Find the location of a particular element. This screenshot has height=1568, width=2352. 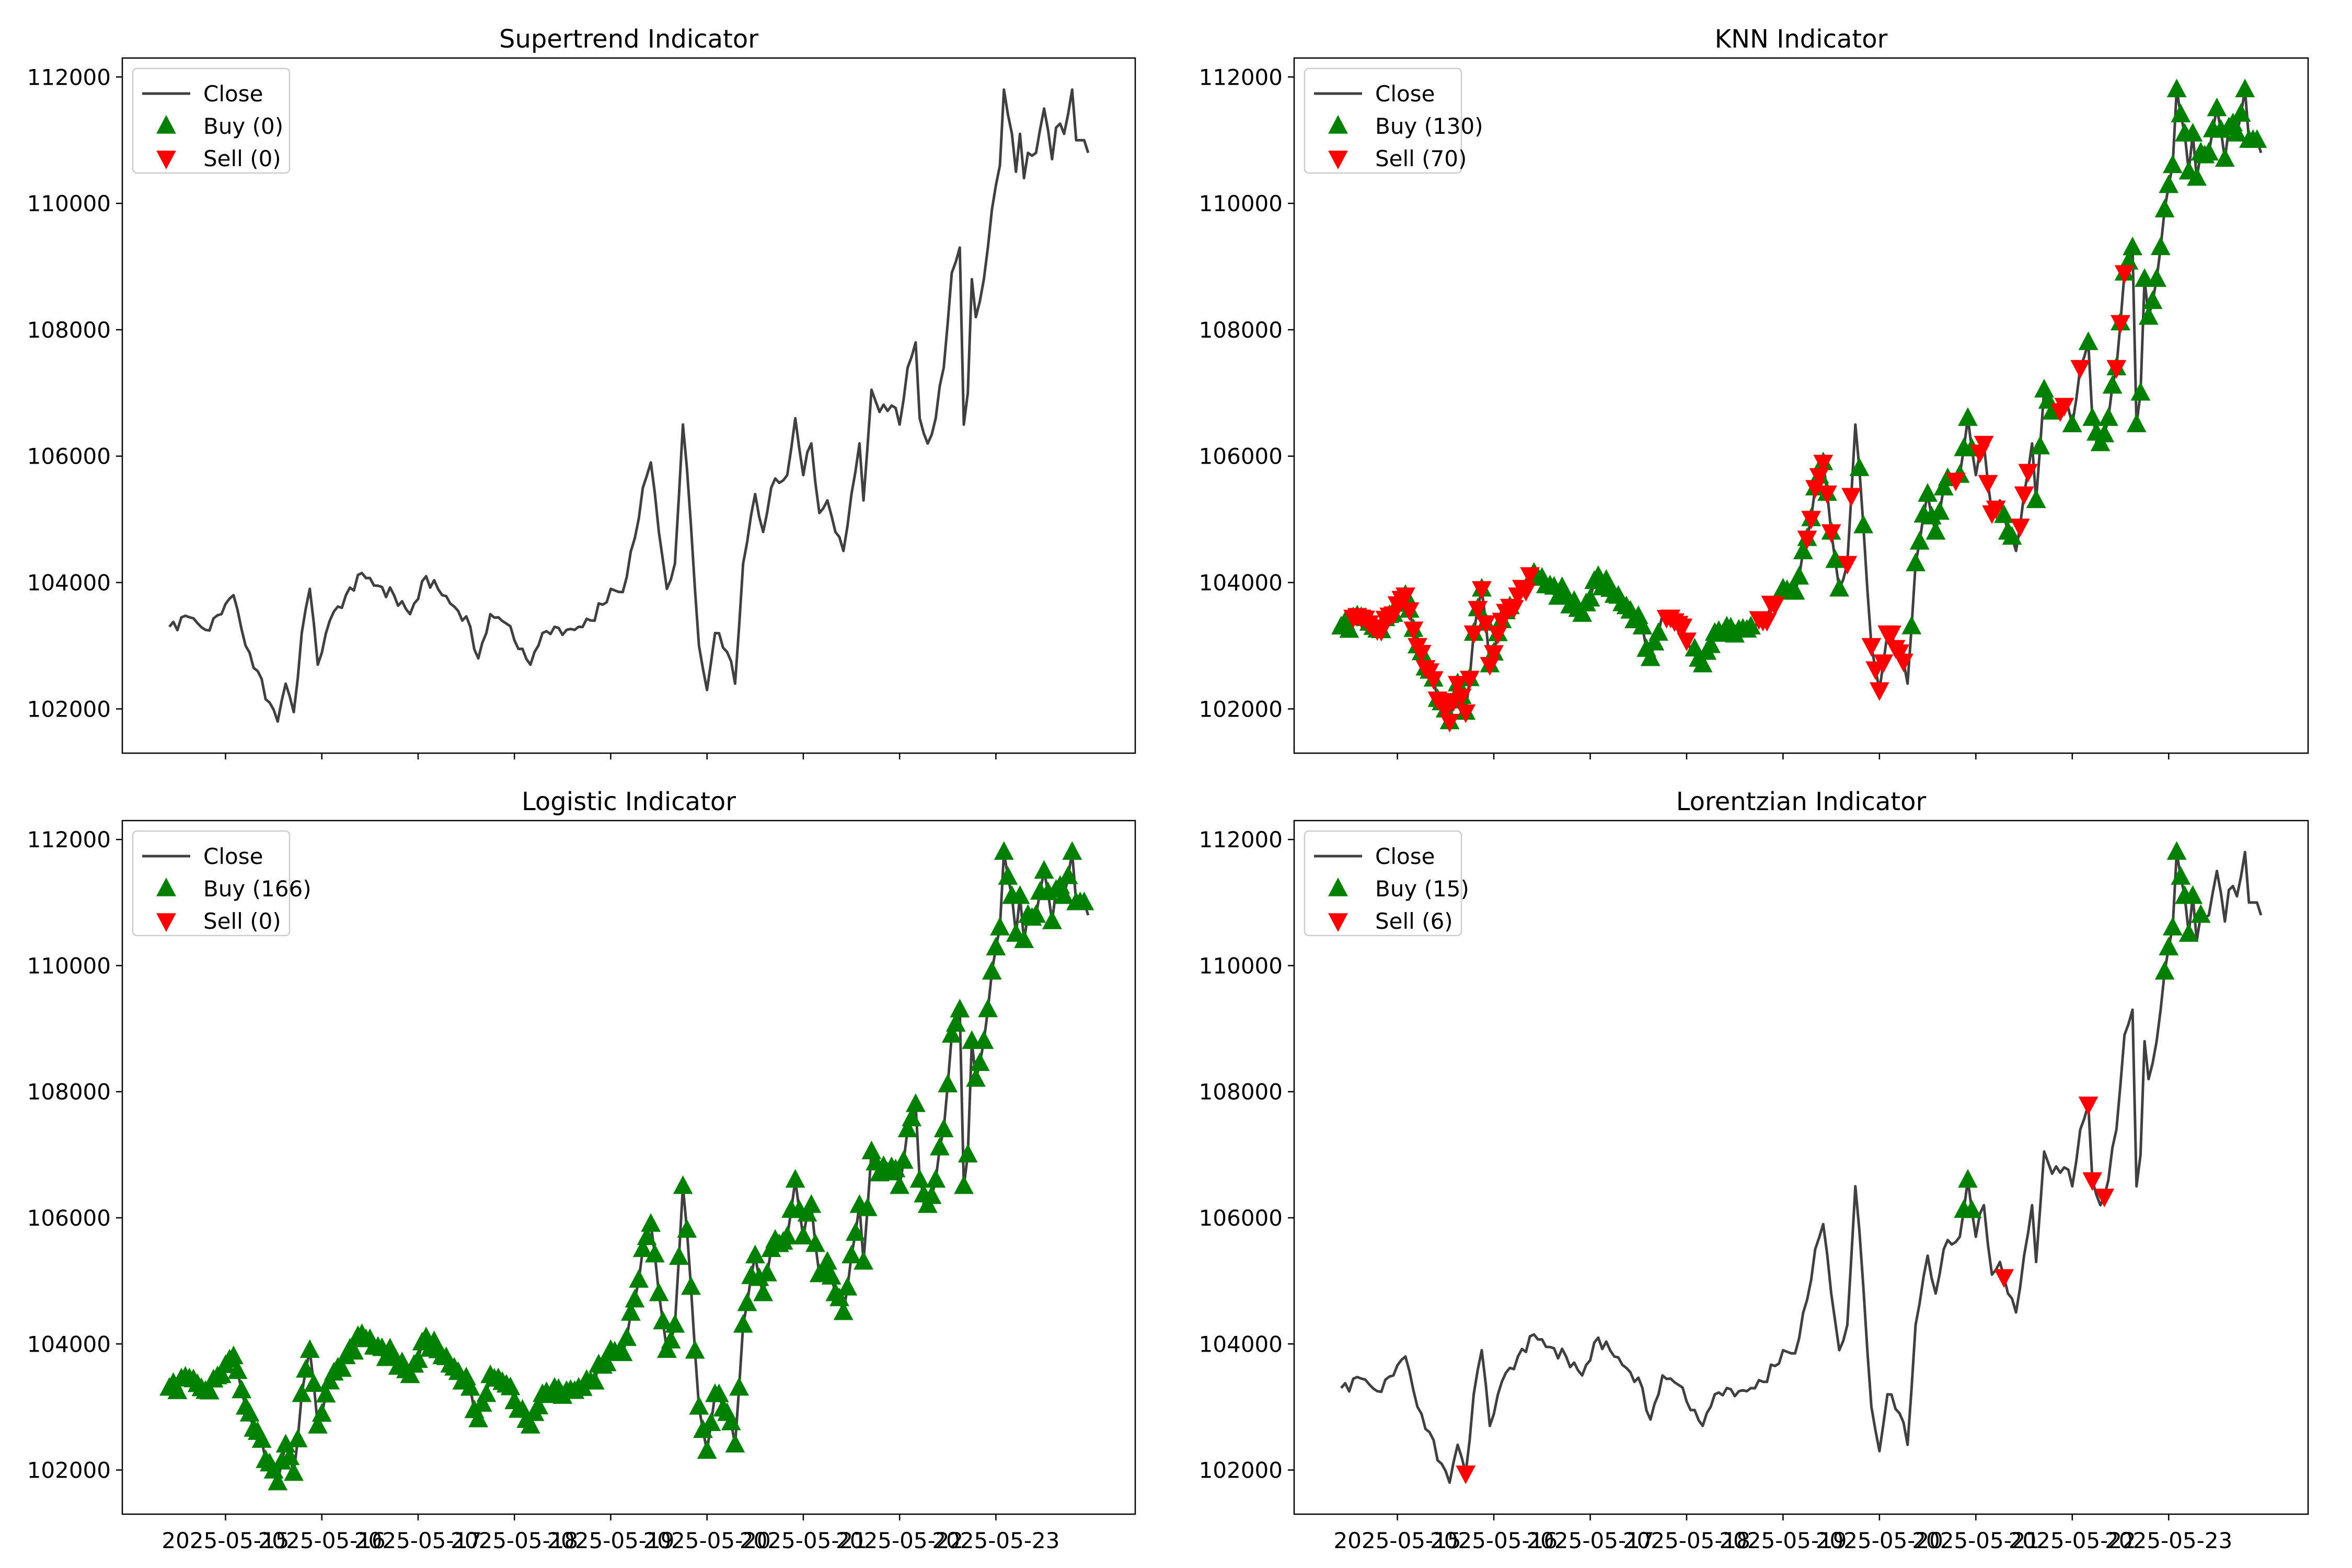

legend-close-label: Close is located at coordinates (1405, 856).